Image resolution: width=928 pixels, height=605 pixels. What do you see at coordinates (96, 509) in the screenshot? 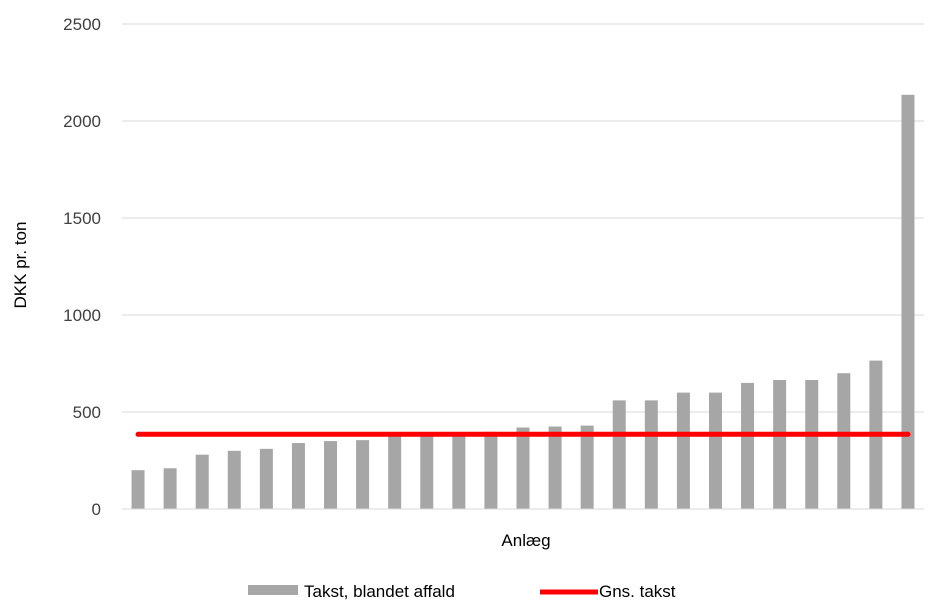
I see `y-tick-label: 0` at bounding box center [96, 509].